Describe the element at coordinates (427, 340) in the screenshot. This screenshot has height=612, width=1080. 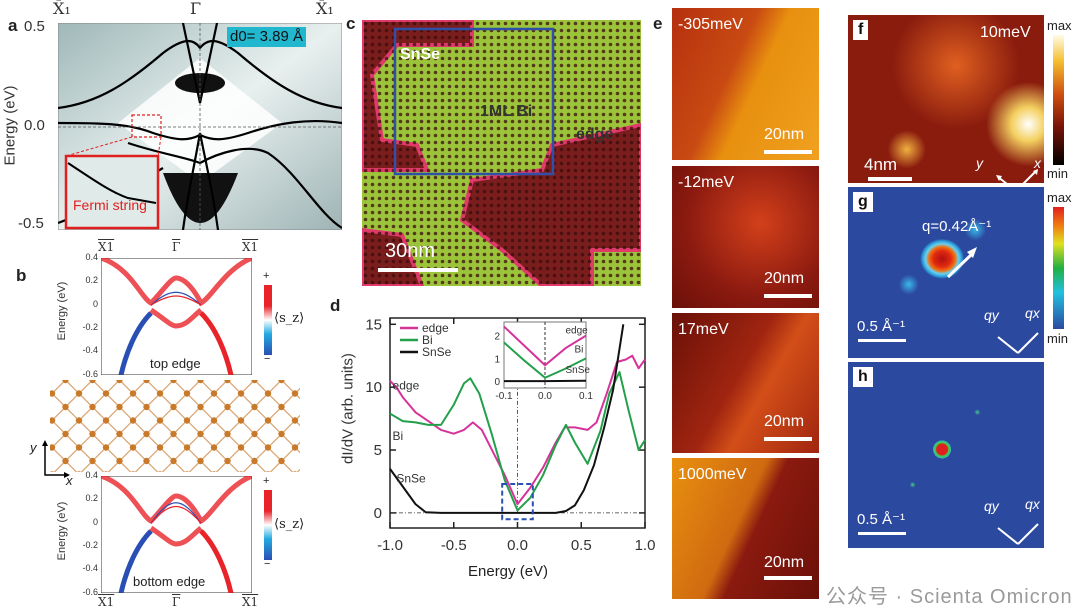
I see `legend-label: Bi` at that location.